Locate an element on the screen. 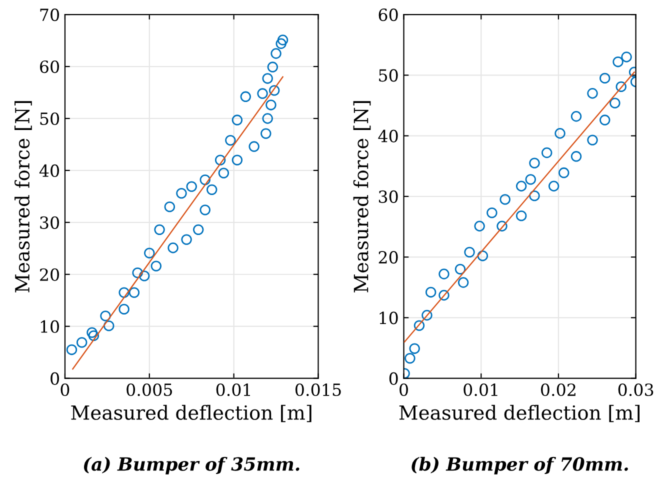 The width and height of the screenshot is (663, 485). text: (a) Bumper of 35mm. is located at coordinates (192, 465).